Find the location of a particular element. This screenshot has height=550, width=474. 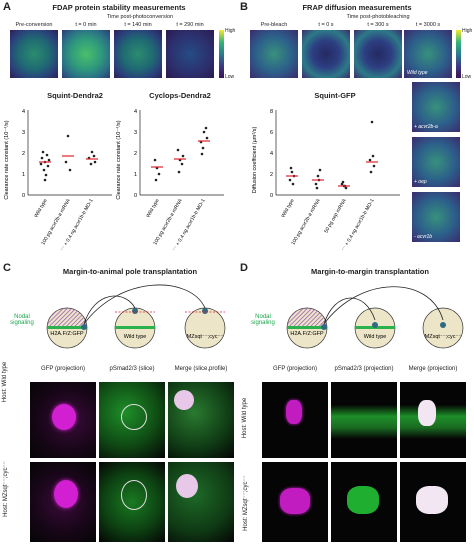

plot-a1-ytick: 1 is located at coordinates (23, 175).